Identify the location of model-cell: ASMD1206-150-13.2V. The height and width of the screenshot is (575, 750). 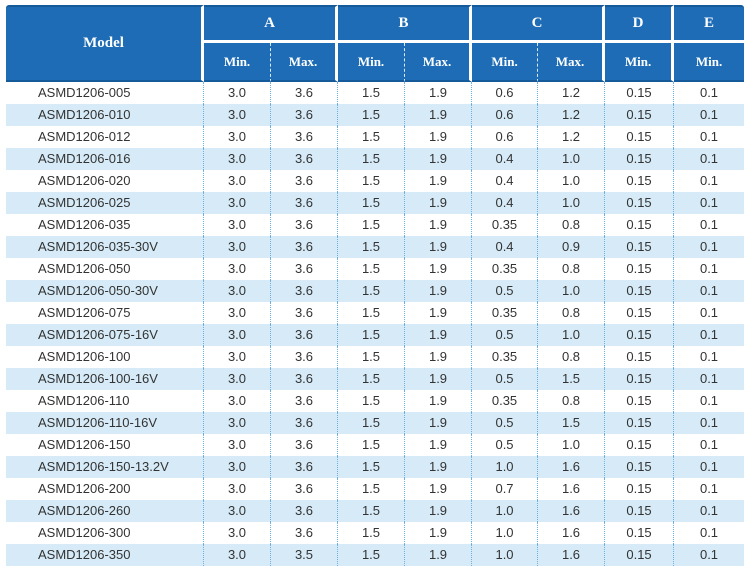
(105, 467).